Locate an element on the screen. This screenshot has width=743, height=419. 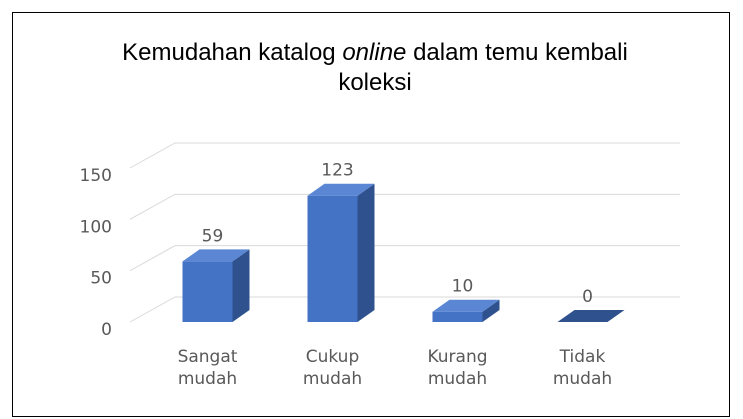
y-tick-label: 100 is located at coordinates (96, 227).